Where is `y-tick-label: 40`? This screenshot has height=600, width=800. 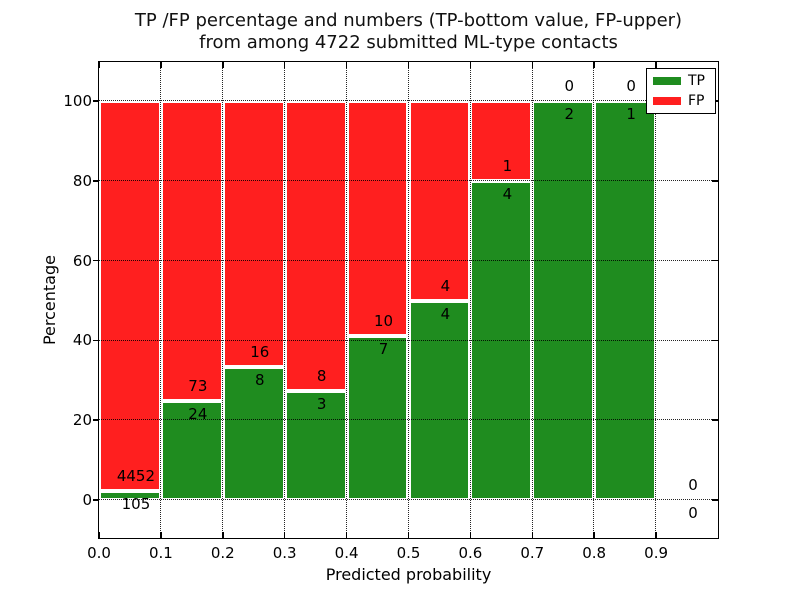
y-tick-label: 40 is located at coordinates (82, 340).